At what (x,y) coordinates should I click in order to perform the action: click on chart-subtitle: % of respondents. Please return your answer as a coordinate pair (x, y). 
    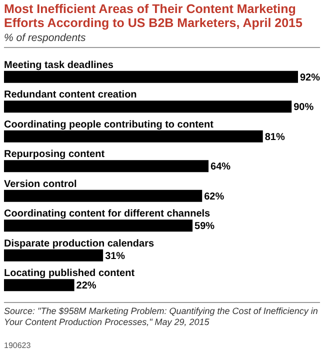
    Looking at the image, I should click on (45, 38).